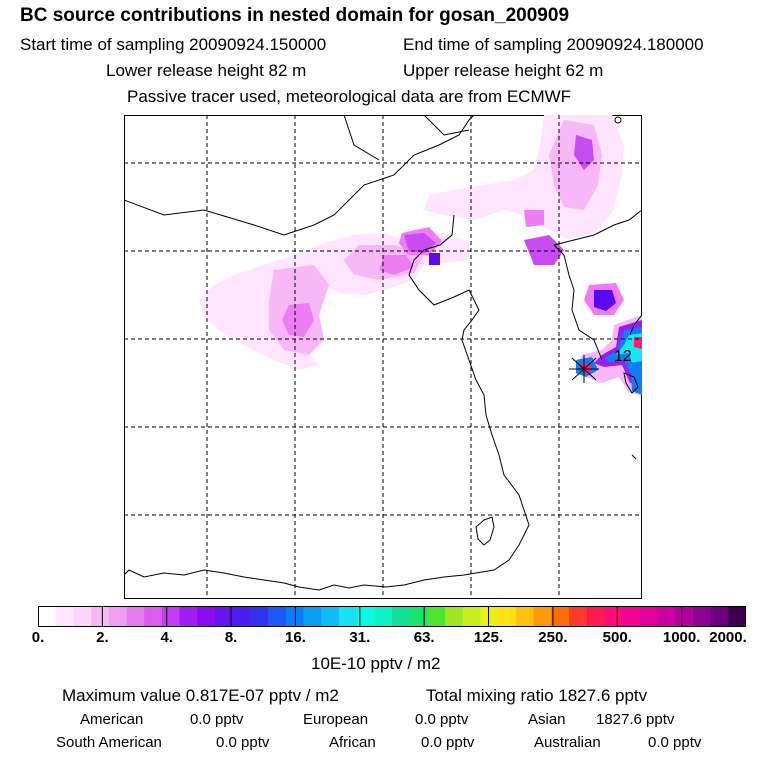 The height and width of the screenshot is (768, 768). What do you see at coordinates (166, 637) in the screenshot?
I see `colorbar-tick-label: 4.` at bounding box center [166, 637].